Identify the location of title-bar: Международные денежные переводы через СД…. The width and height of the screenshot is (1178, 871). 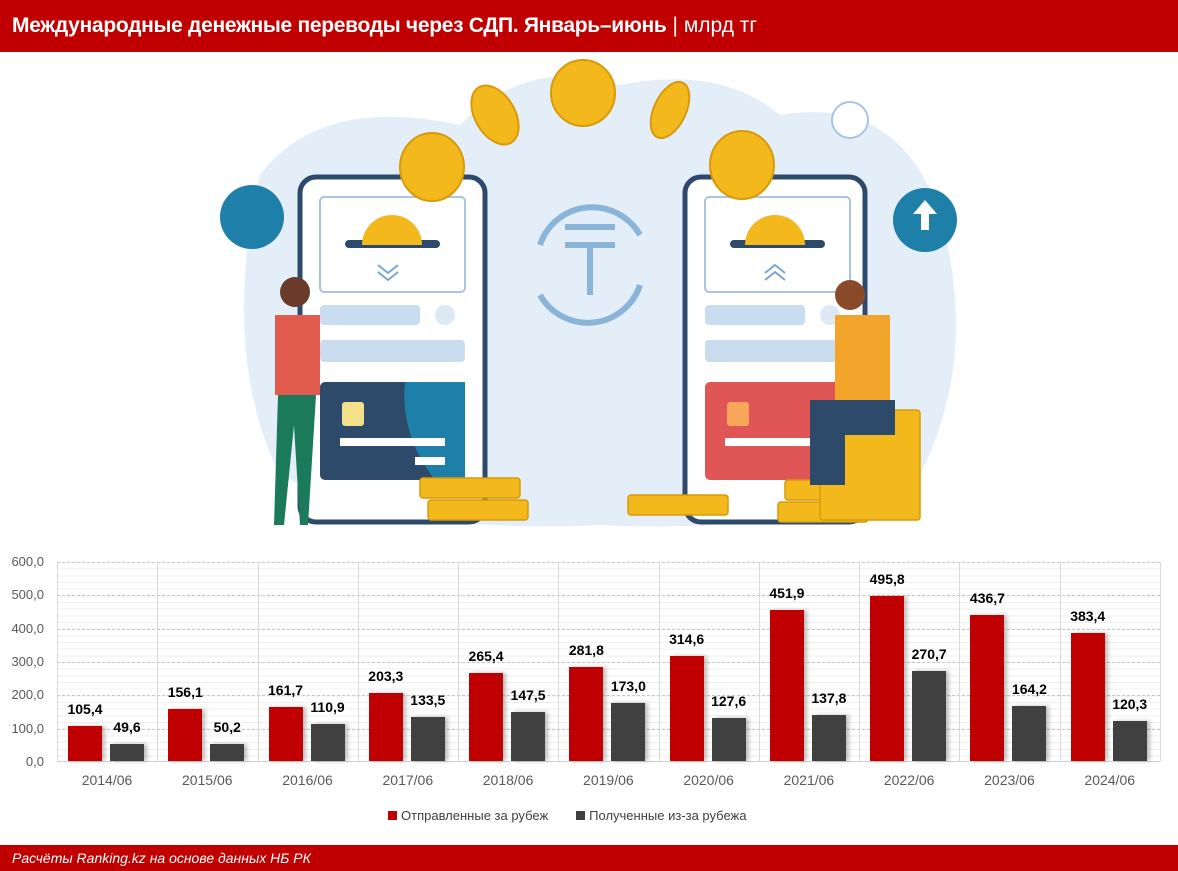
(589, 26).